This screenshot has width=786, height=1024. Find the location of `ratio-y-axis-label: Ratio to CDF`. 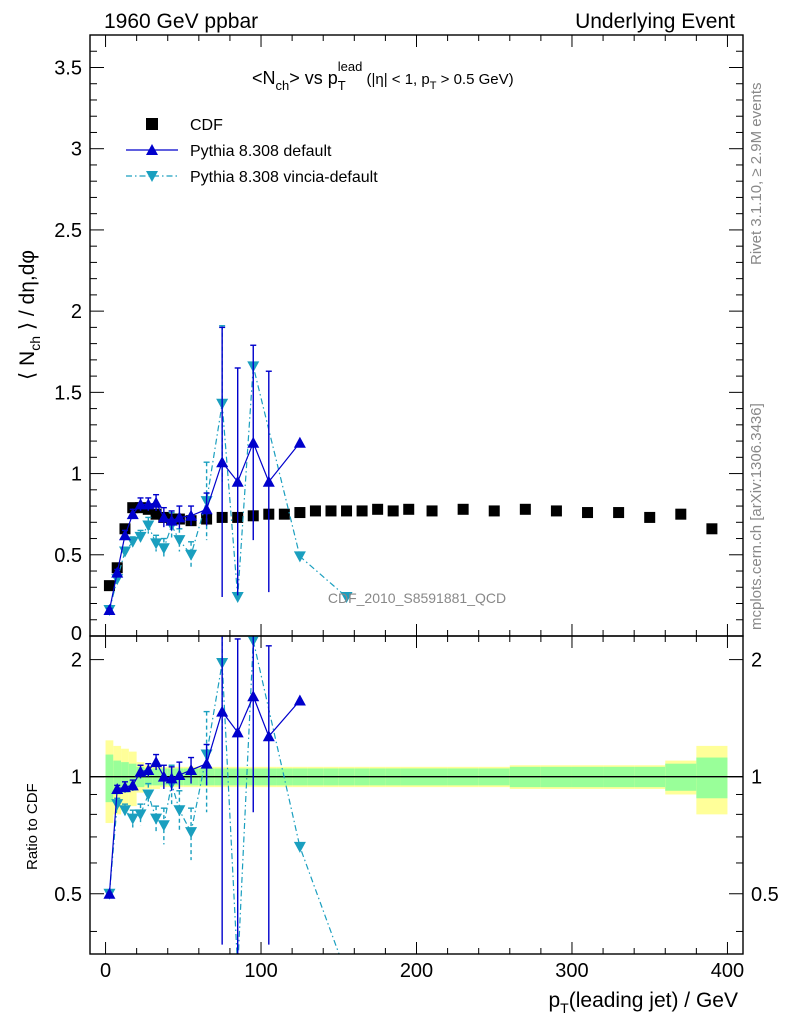

ratio-y-axis-label: Ratio to CDF is located at coordinates (32, 826).